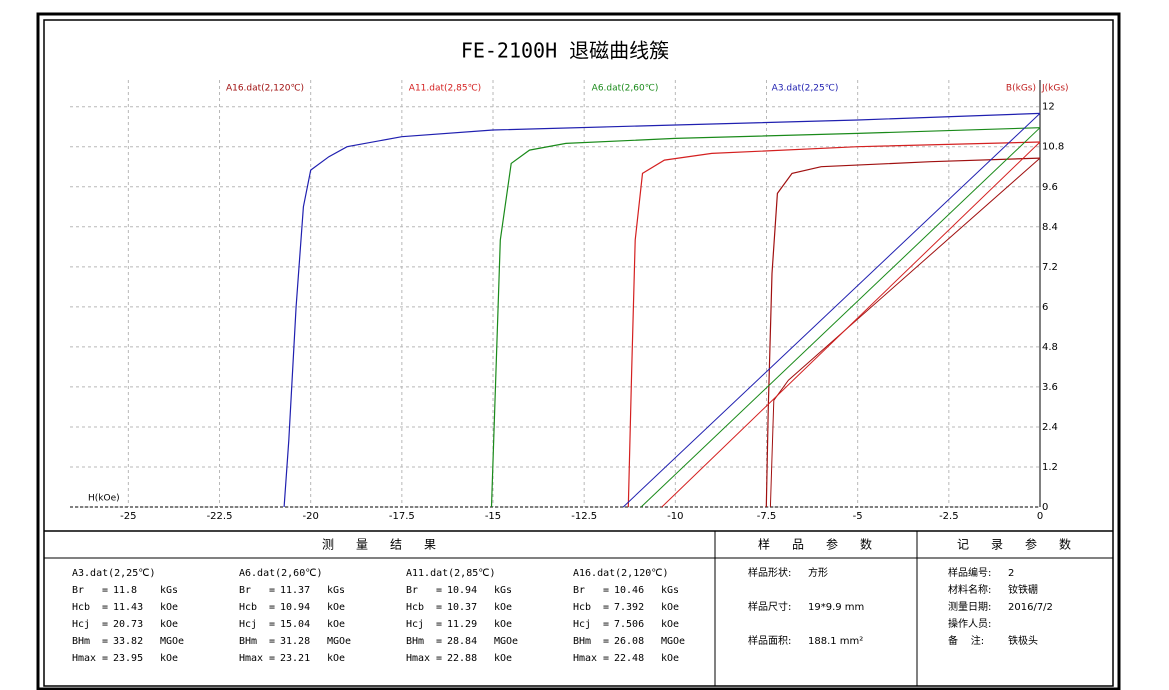 The width and height of the screenshot is (1169, 690). Describe the element at coordinates (675, 516) in the screenshot. I see `x-tick-label: -10` at that location.